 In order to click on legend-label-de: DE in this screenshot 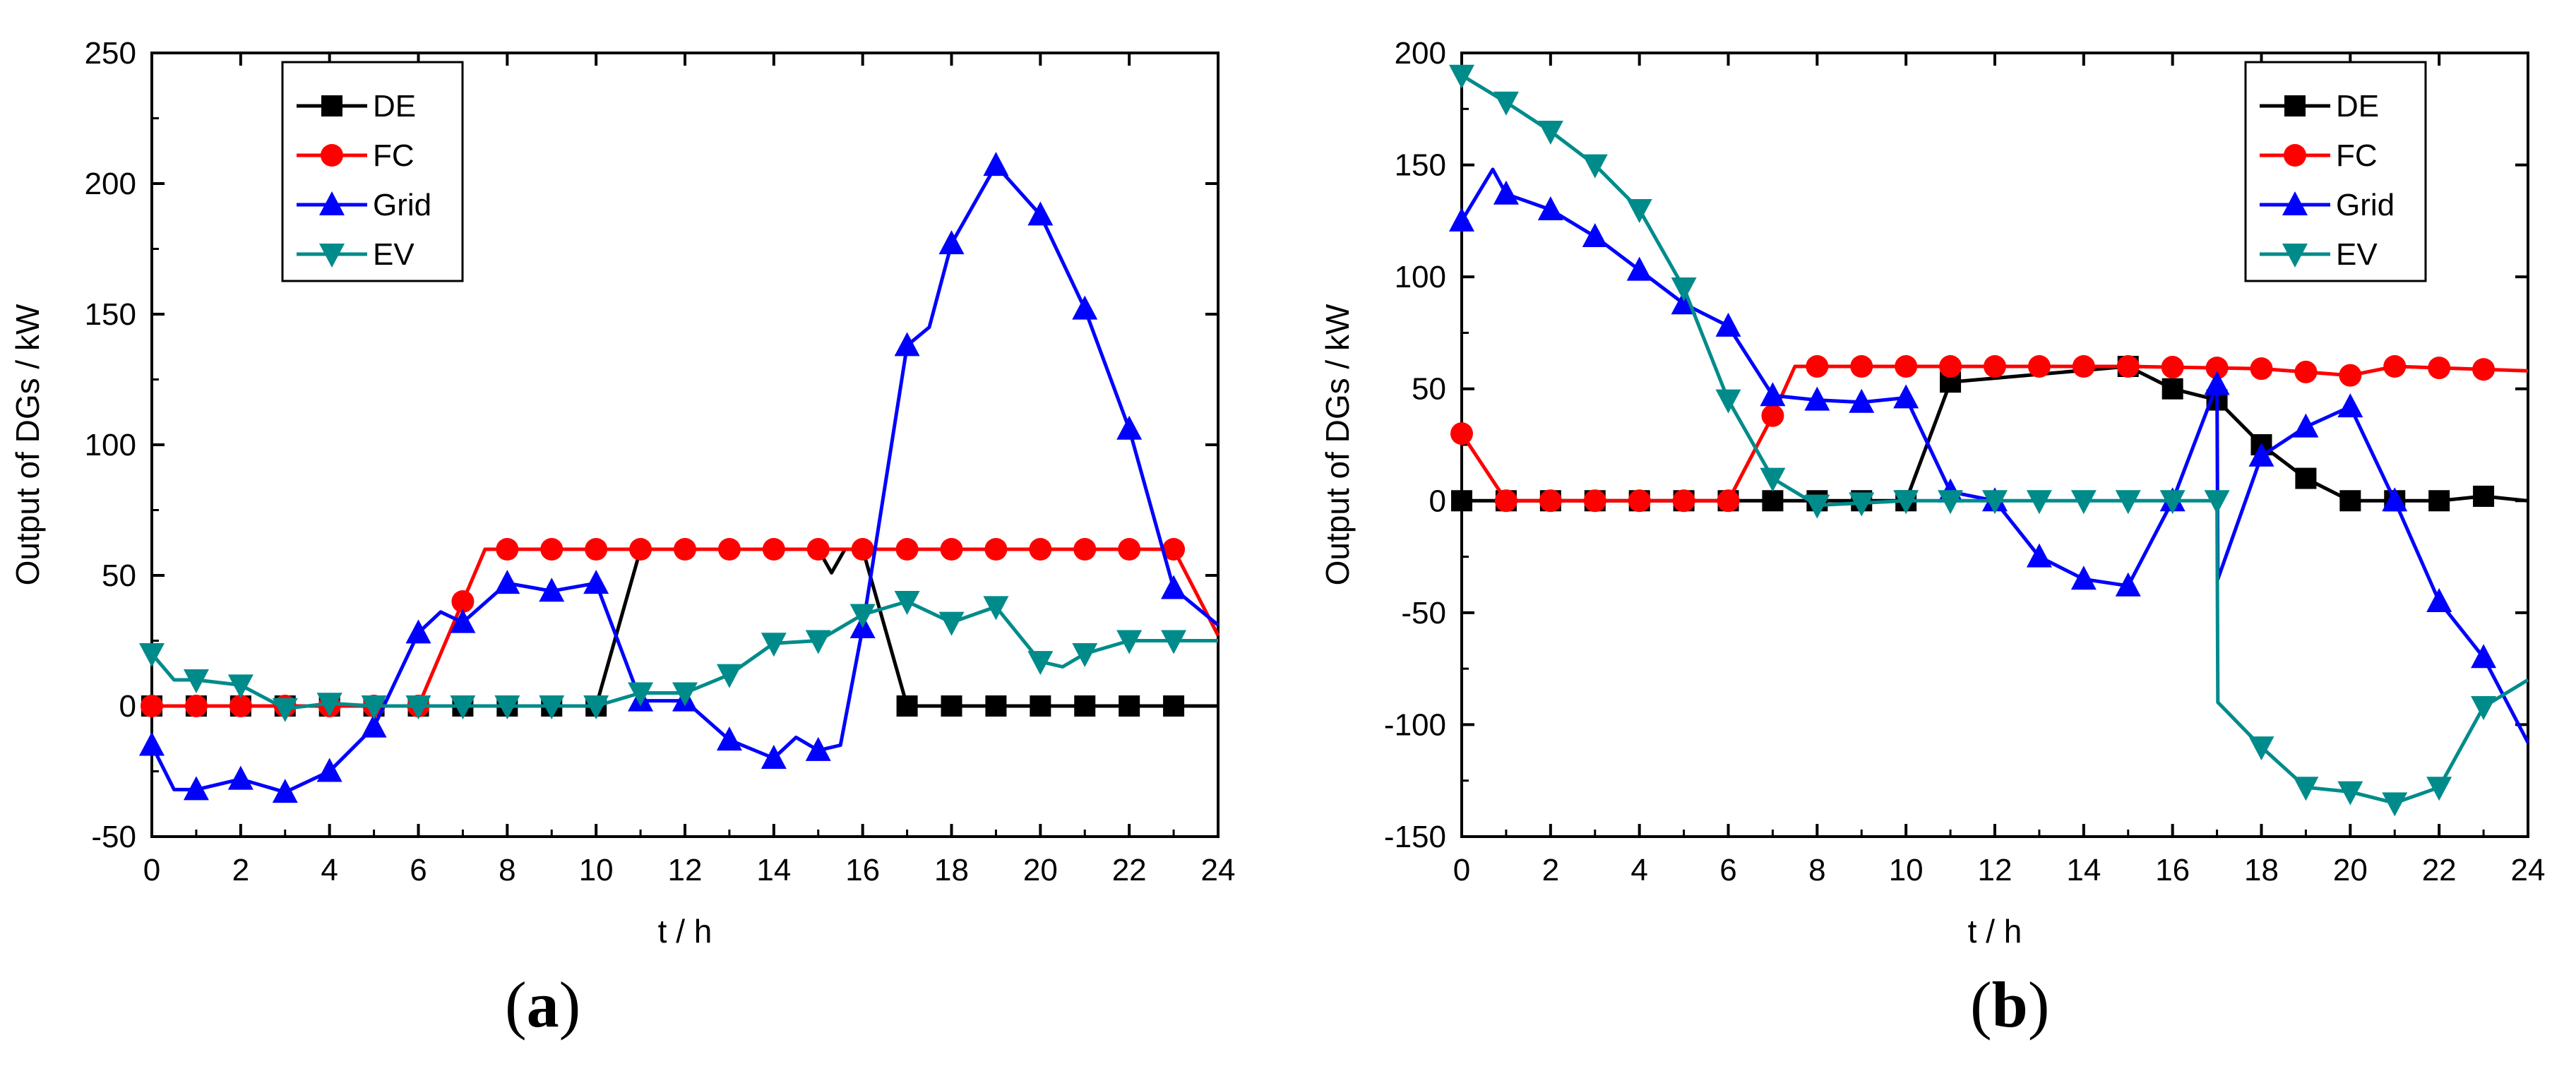, I will do `click(2357, 106)`.